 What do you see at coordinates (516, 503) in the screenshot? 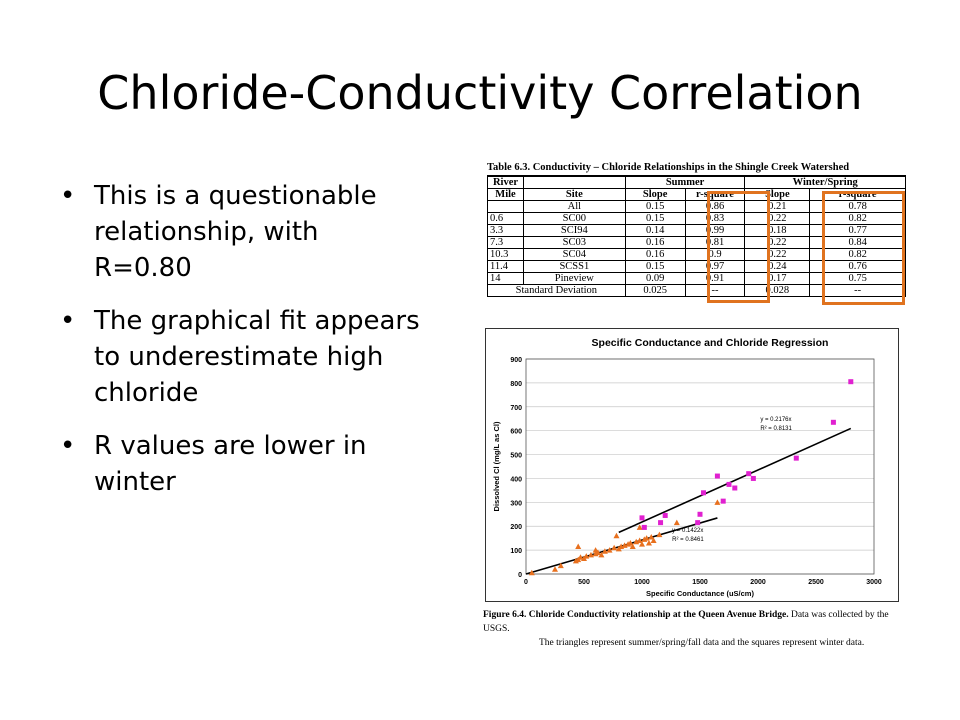
I see `y-tick-label: 300` at bounding box center [516, 503].